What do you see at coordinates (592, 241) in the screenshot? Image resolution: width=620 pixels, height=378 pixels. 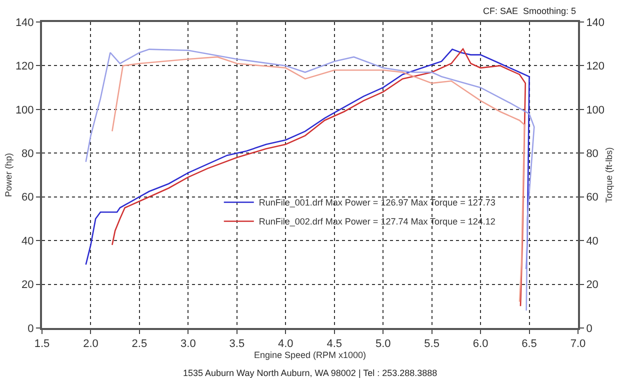 I see `y2-tick-label: 40` at bounding box center [592, 241].